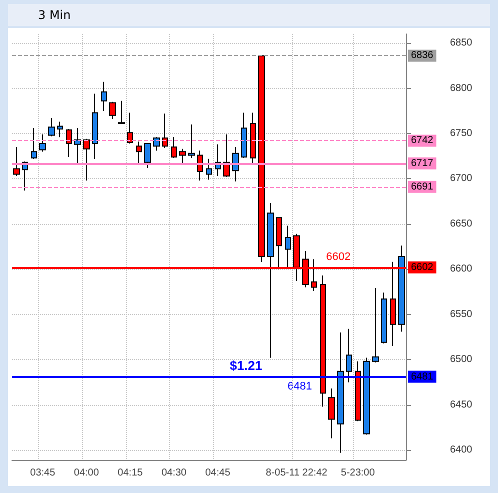  What do you see at coordinates (461, 178) in the screenshot?
I see `y-tick-label: 6700` at bounding box center [461, 178].